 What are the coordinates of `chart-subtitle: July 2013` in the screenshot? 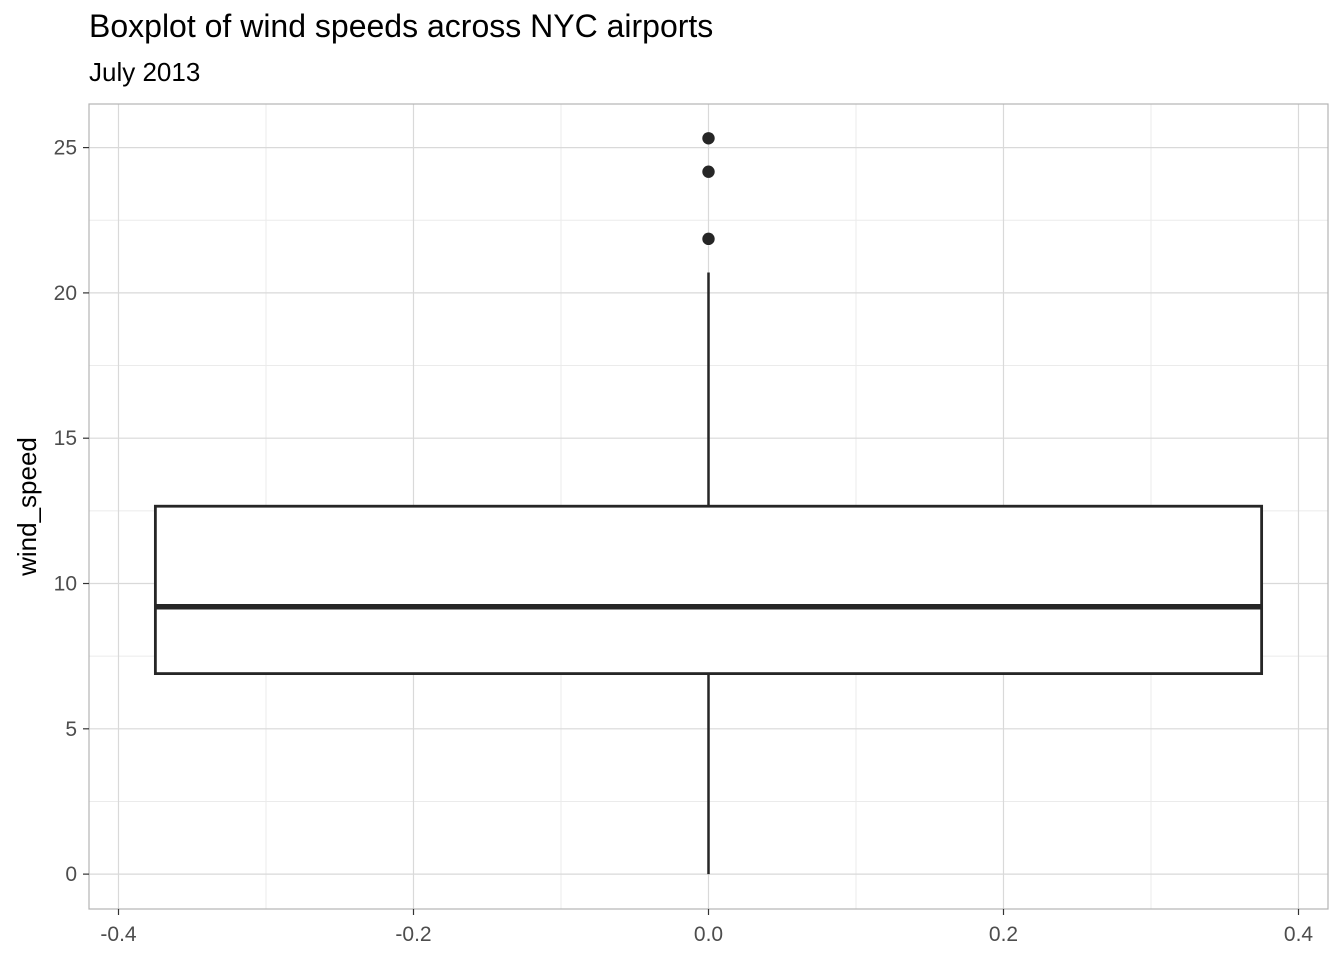 It's located at (145, 72).